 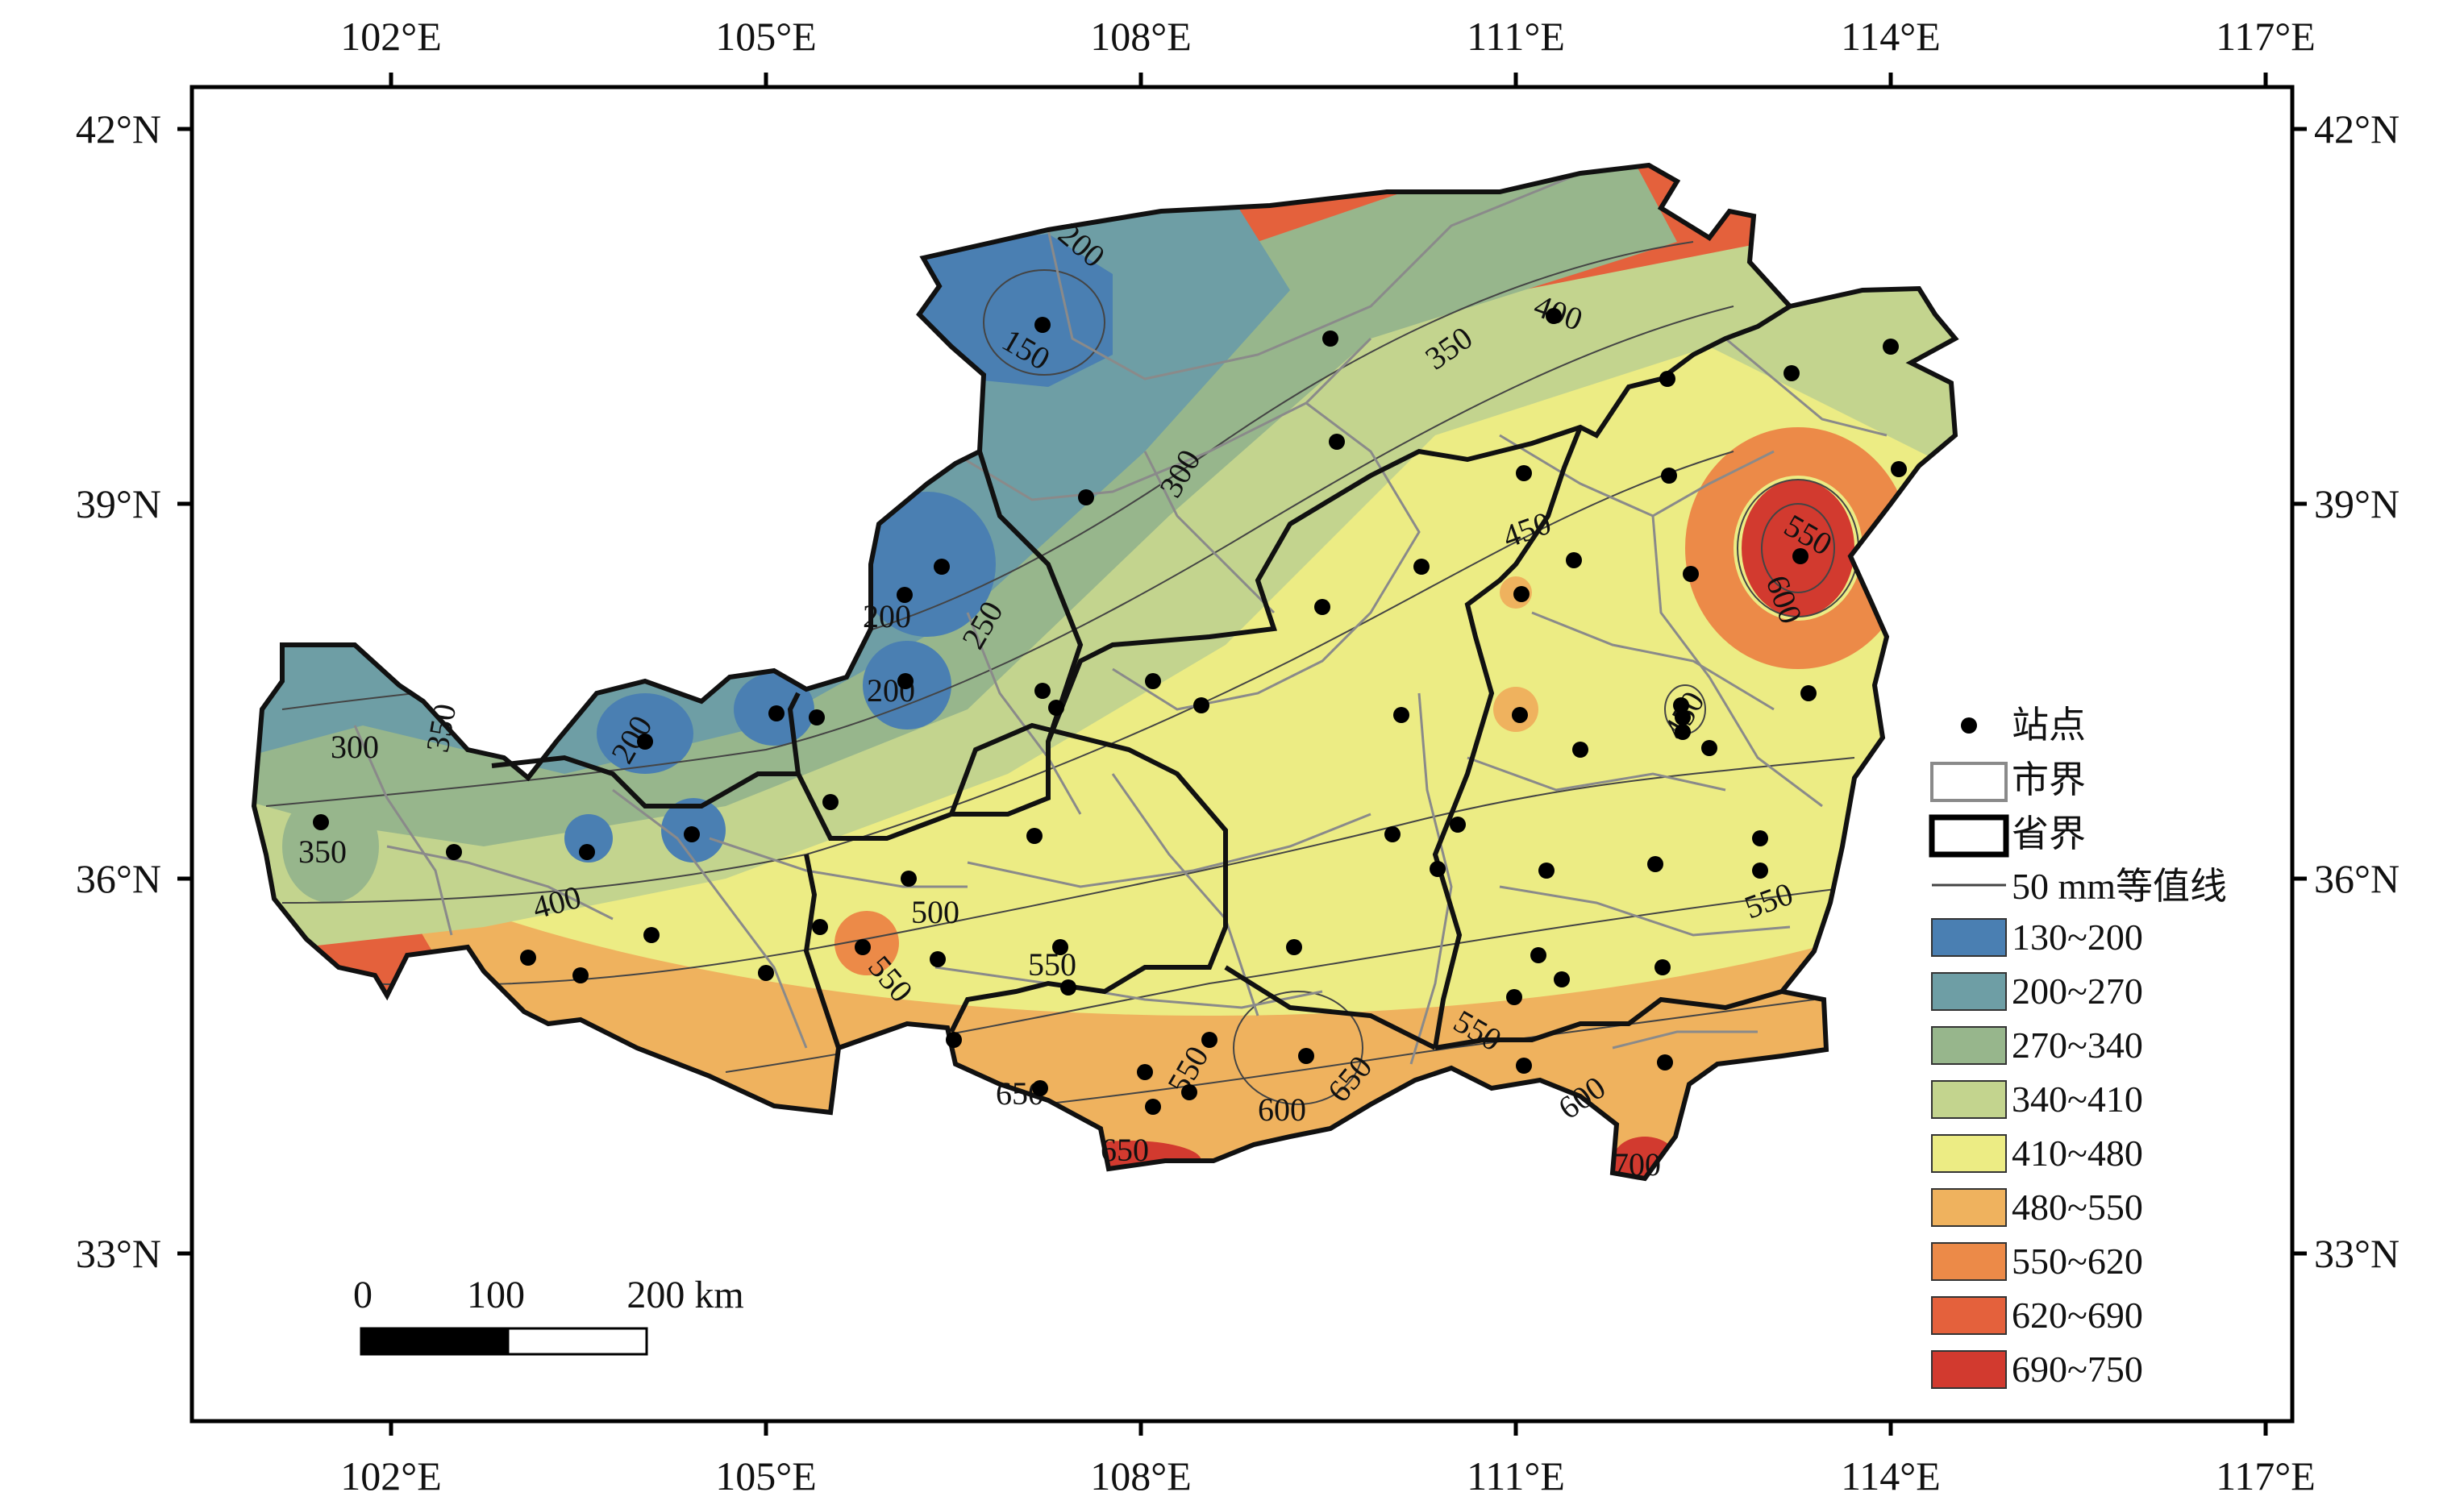 What do you see at coordinates (118, 879) in the screenshot?
I see `lat-label: 36°N` at bounding box center [118, 879].